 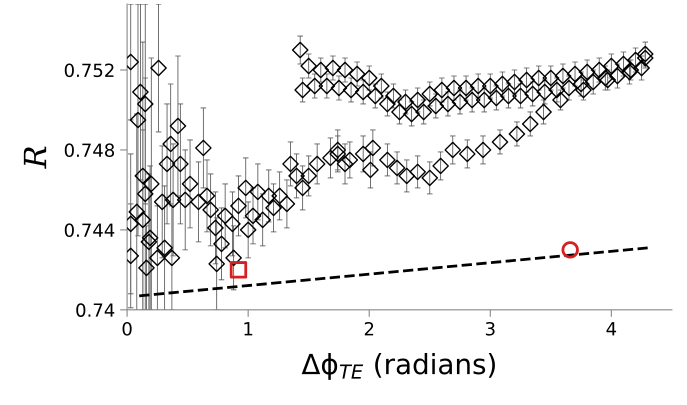 What do you see at coordinates (95, 310) in the screenshot?
I see `y-tick-label: 0.74` at bounding box center [95, 310].